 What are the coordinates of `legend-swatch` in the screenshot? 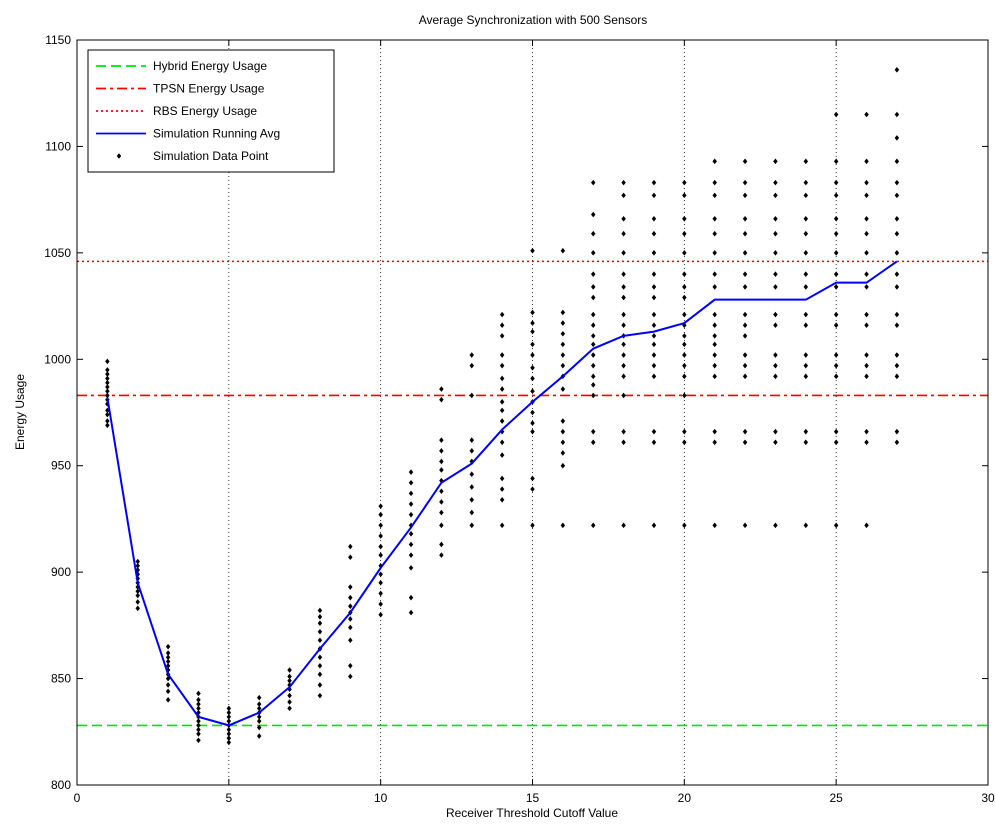 It's located at (119, 156).